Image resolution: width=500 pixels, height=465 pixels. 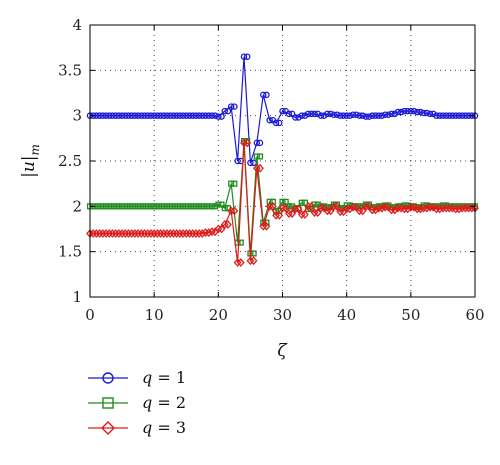 What do you see at coordinates (108, 428) in the screenshot?
I see `diamond-marker-icon` at bounding box center [108, 428].